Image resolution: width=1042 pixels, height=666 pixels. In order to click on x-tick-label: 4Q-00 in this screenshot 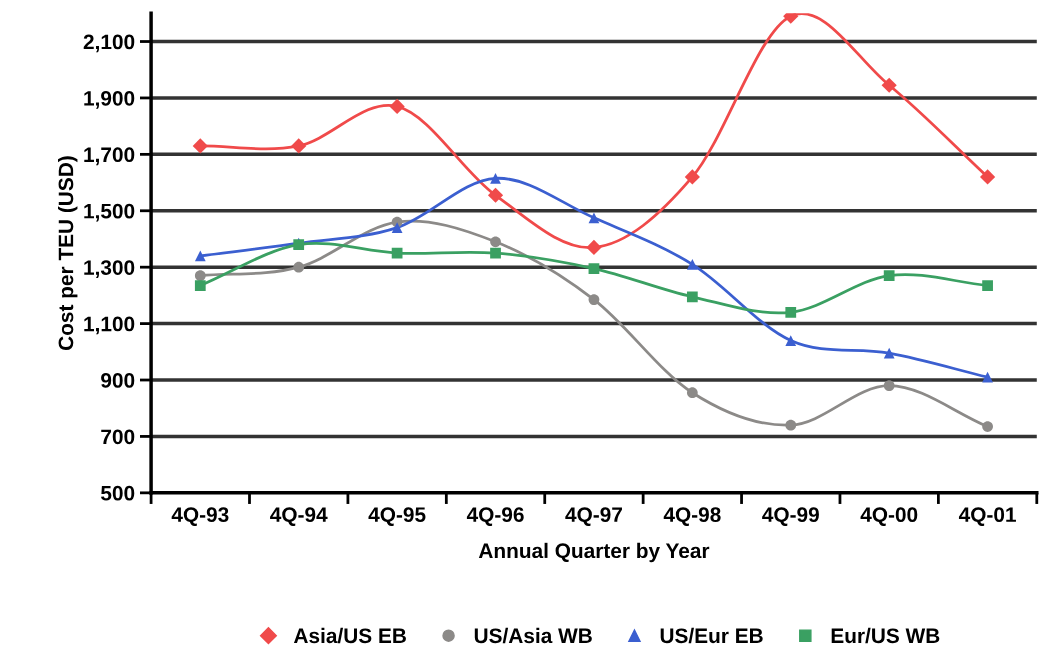, I will do `click(889, 516)`.